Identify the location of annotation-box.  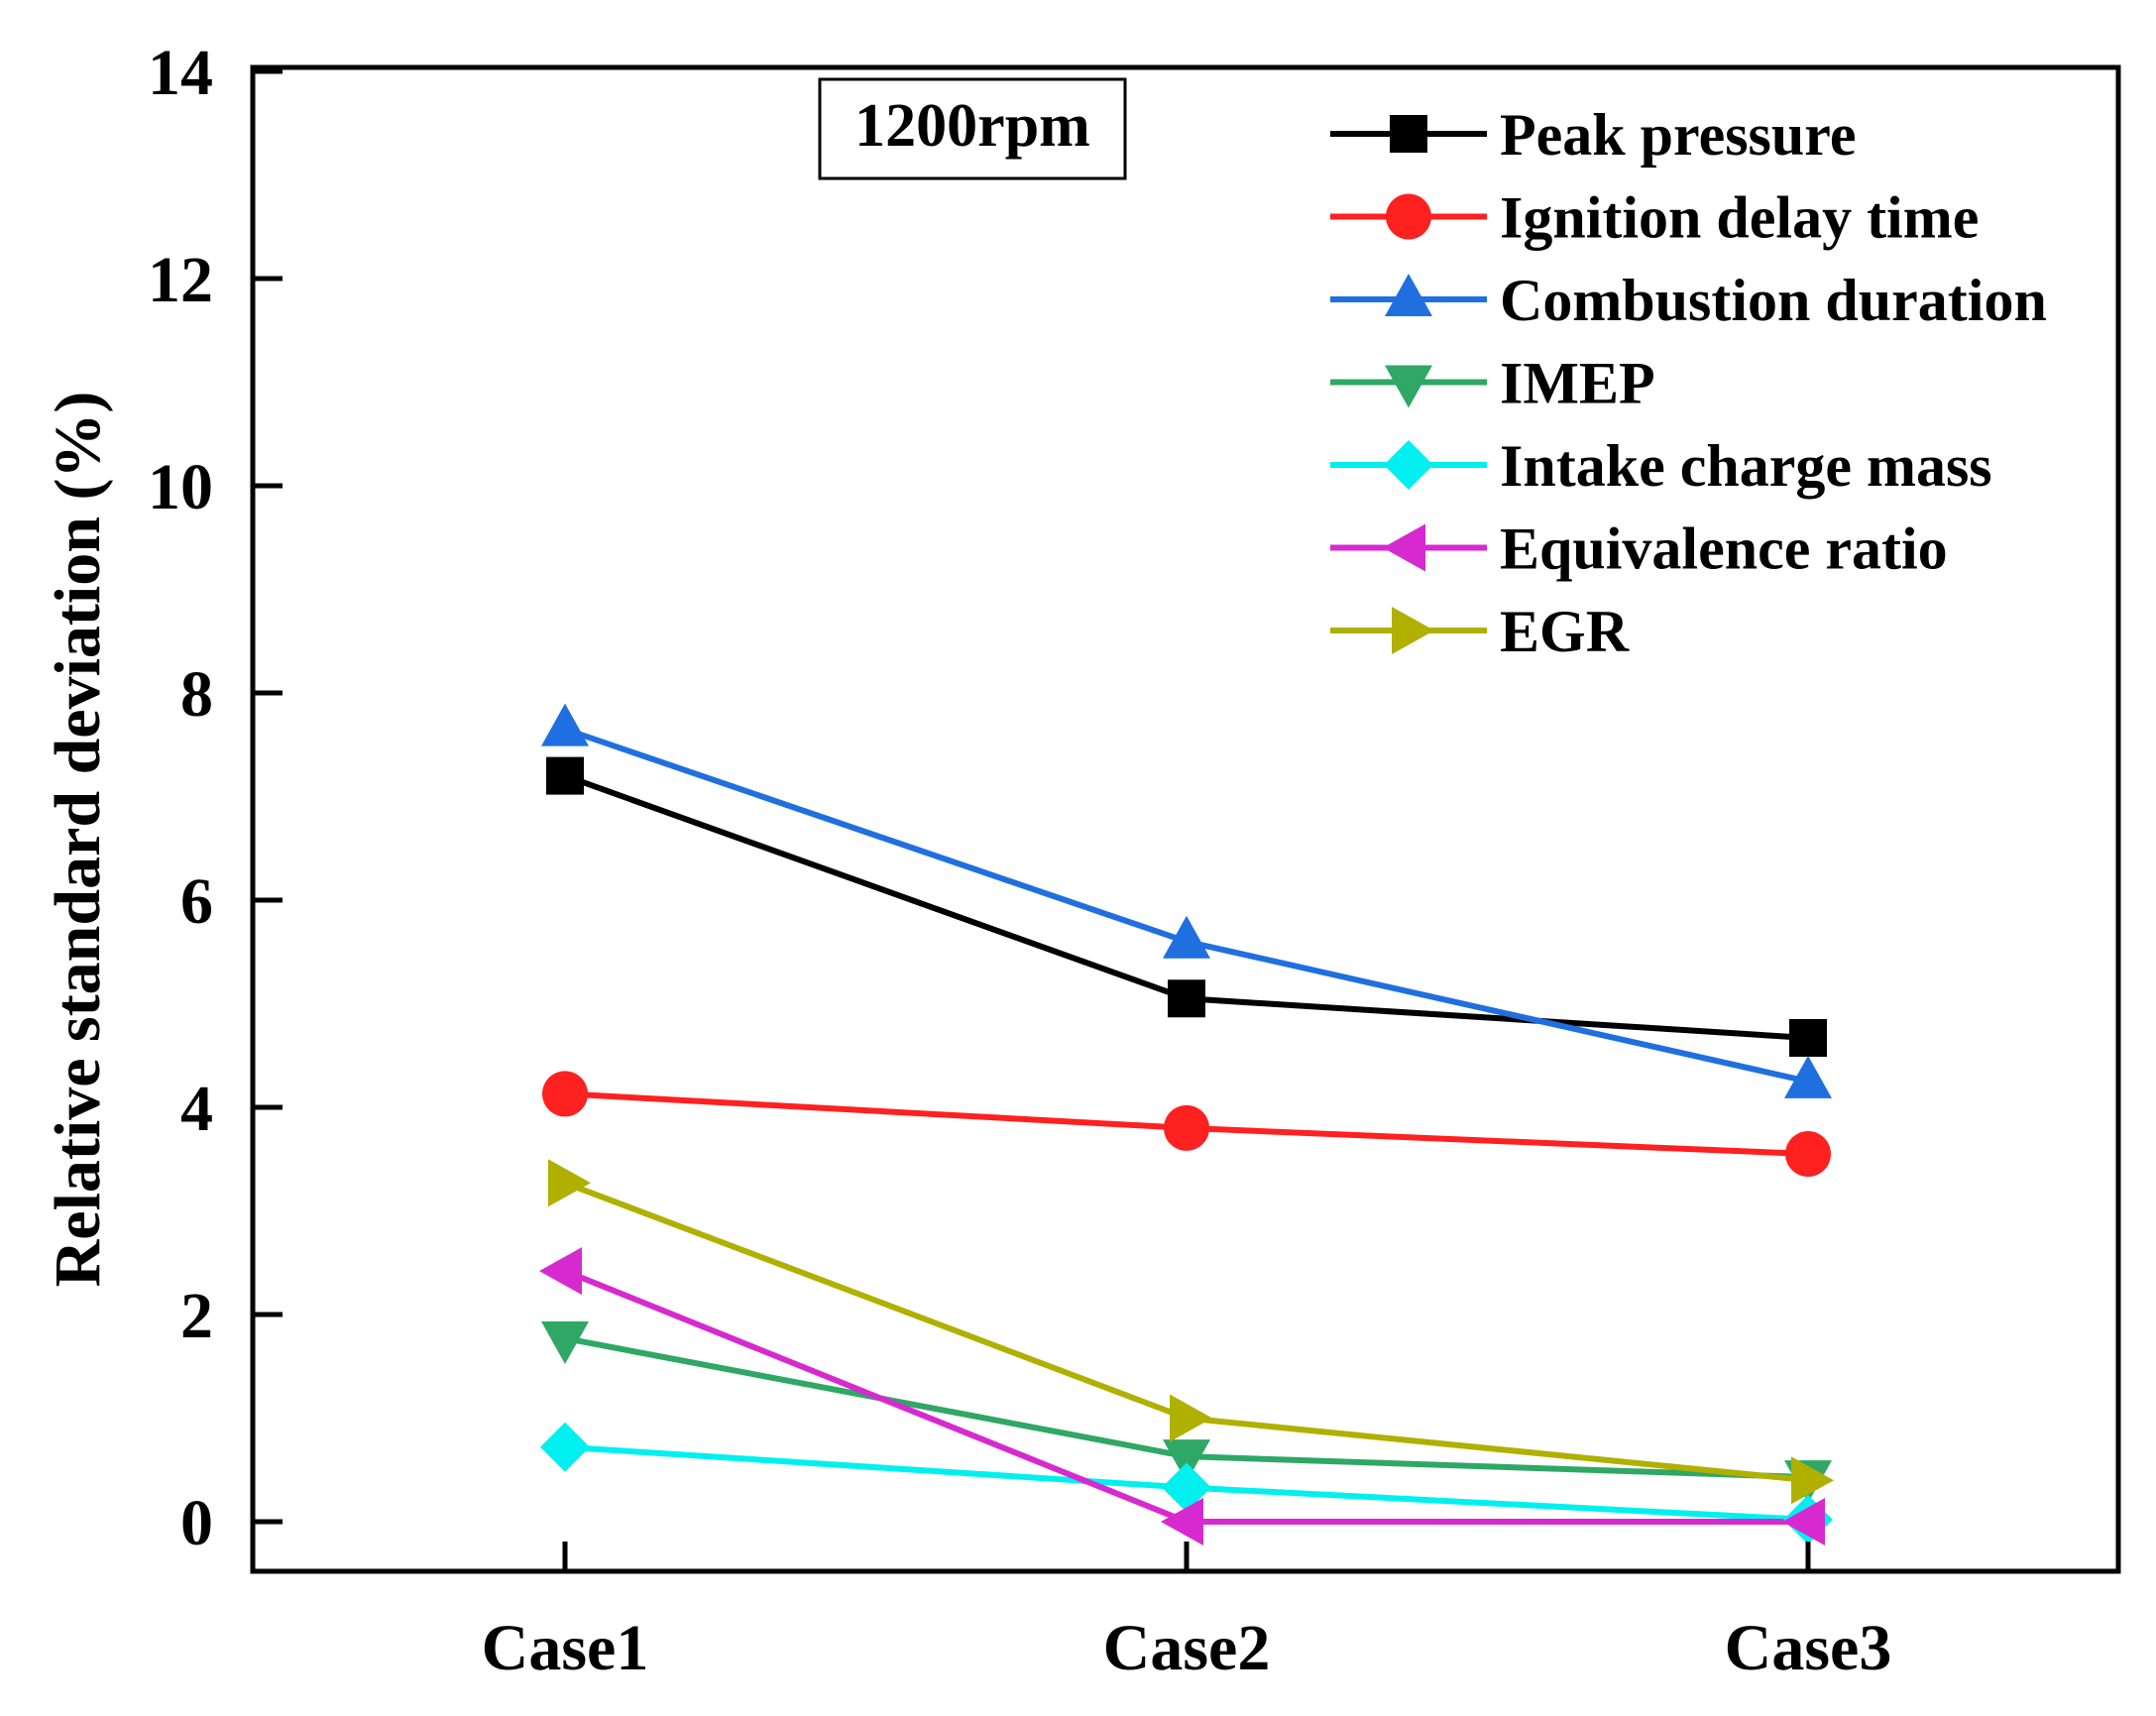
(972, 128).